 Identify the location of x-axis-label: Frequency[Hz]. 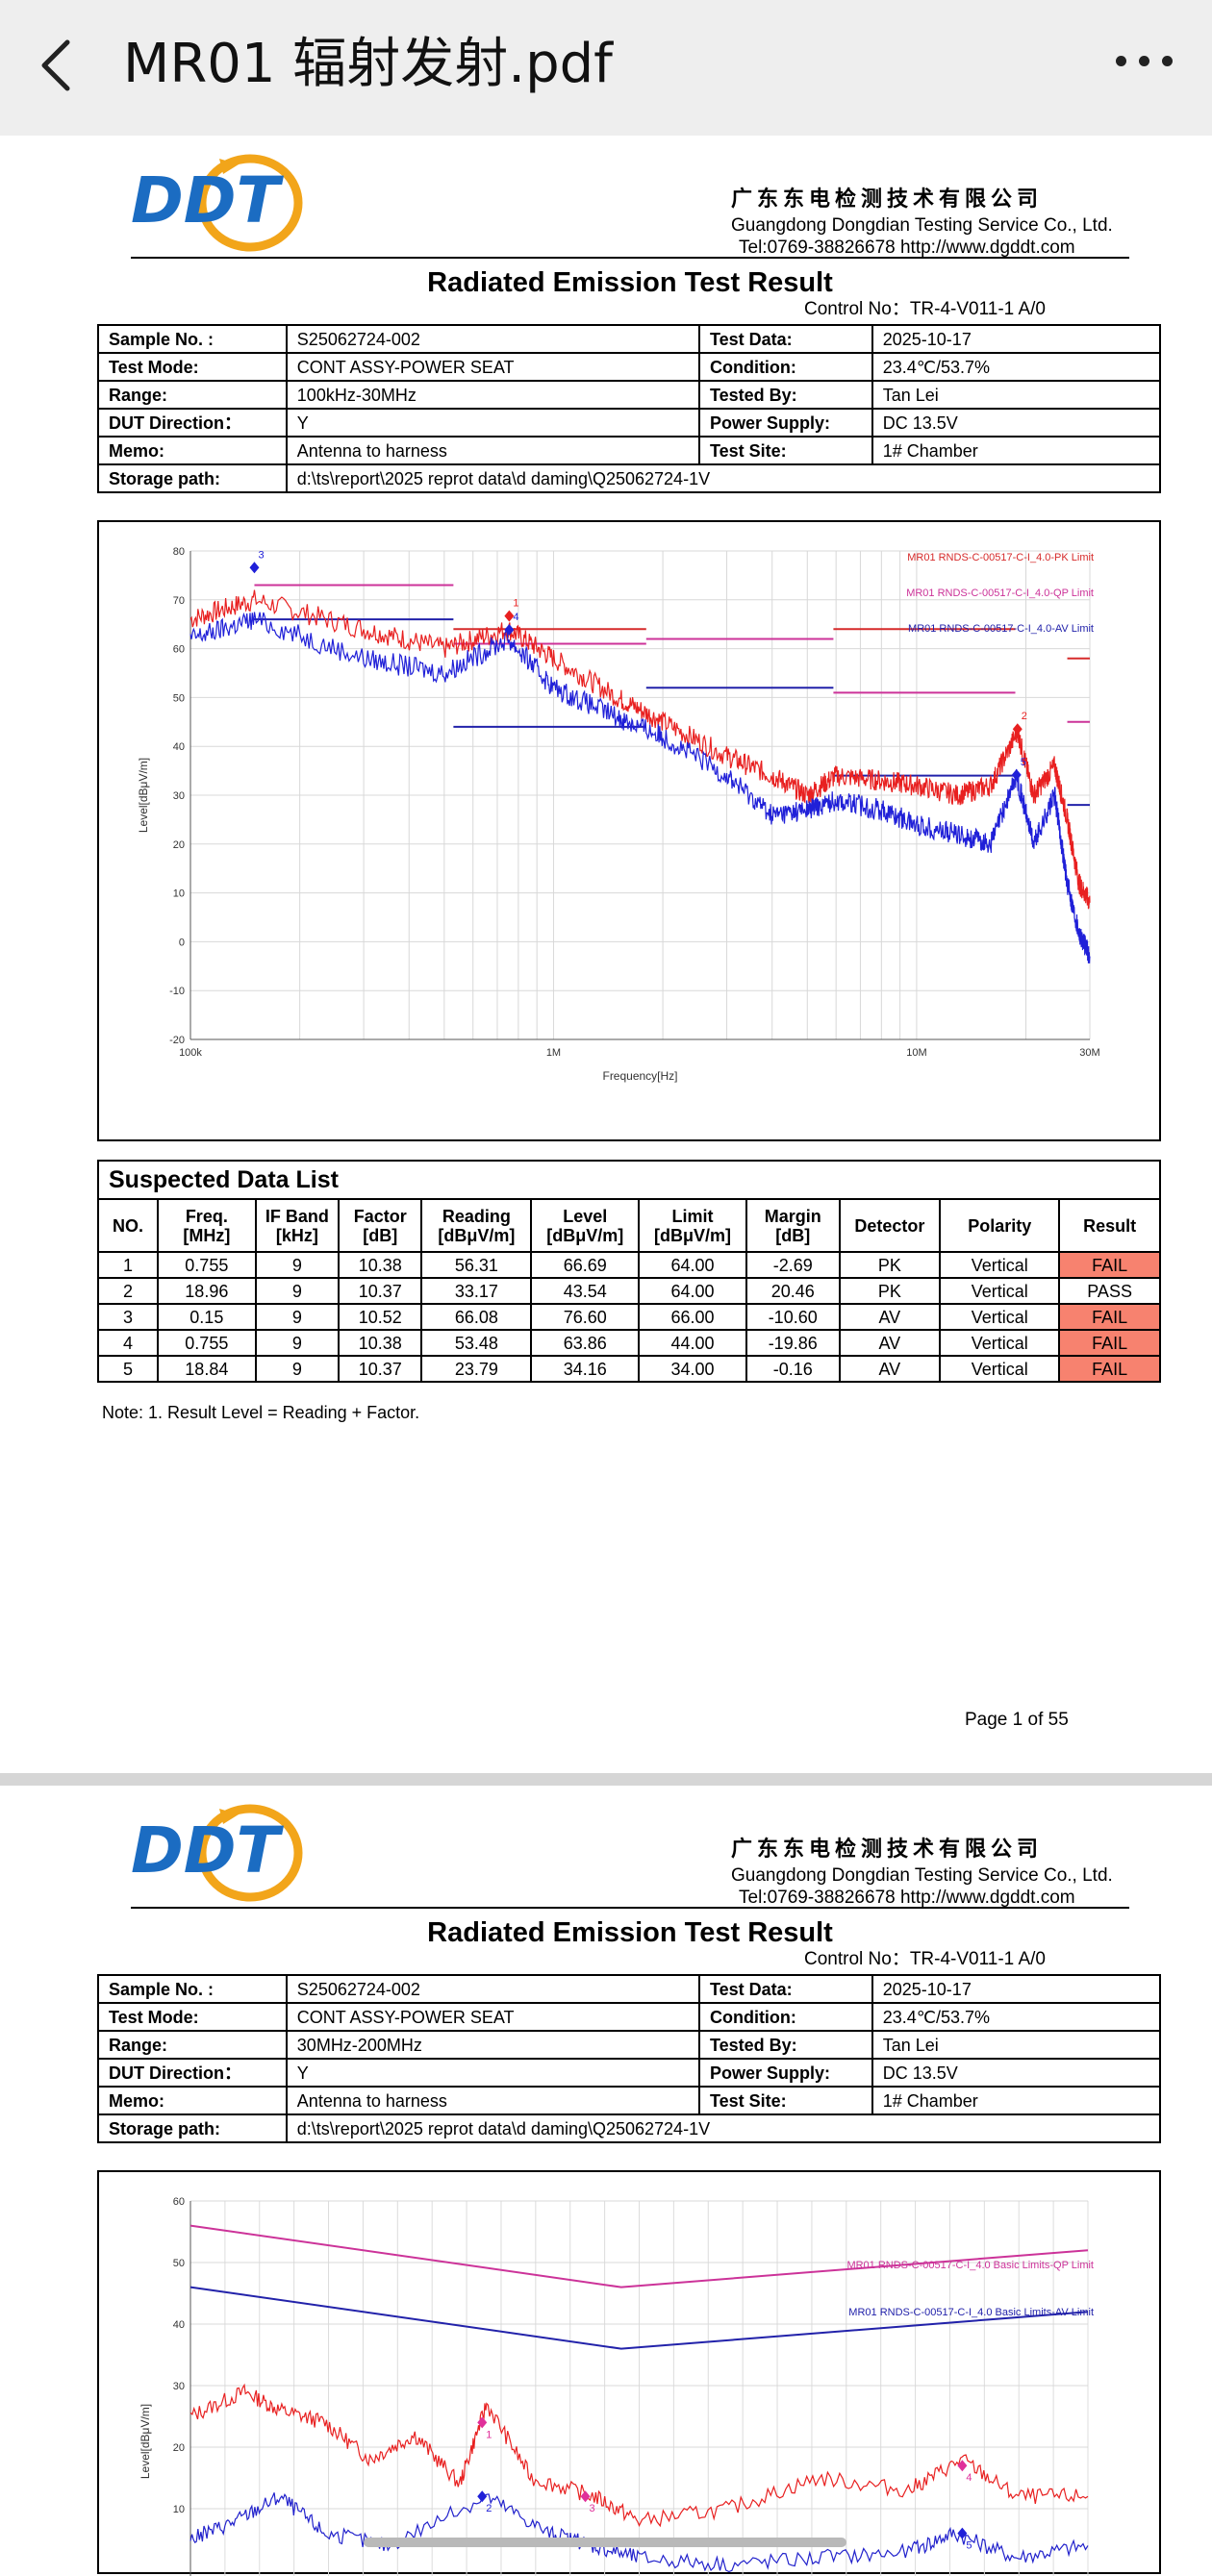
(639, 1076).